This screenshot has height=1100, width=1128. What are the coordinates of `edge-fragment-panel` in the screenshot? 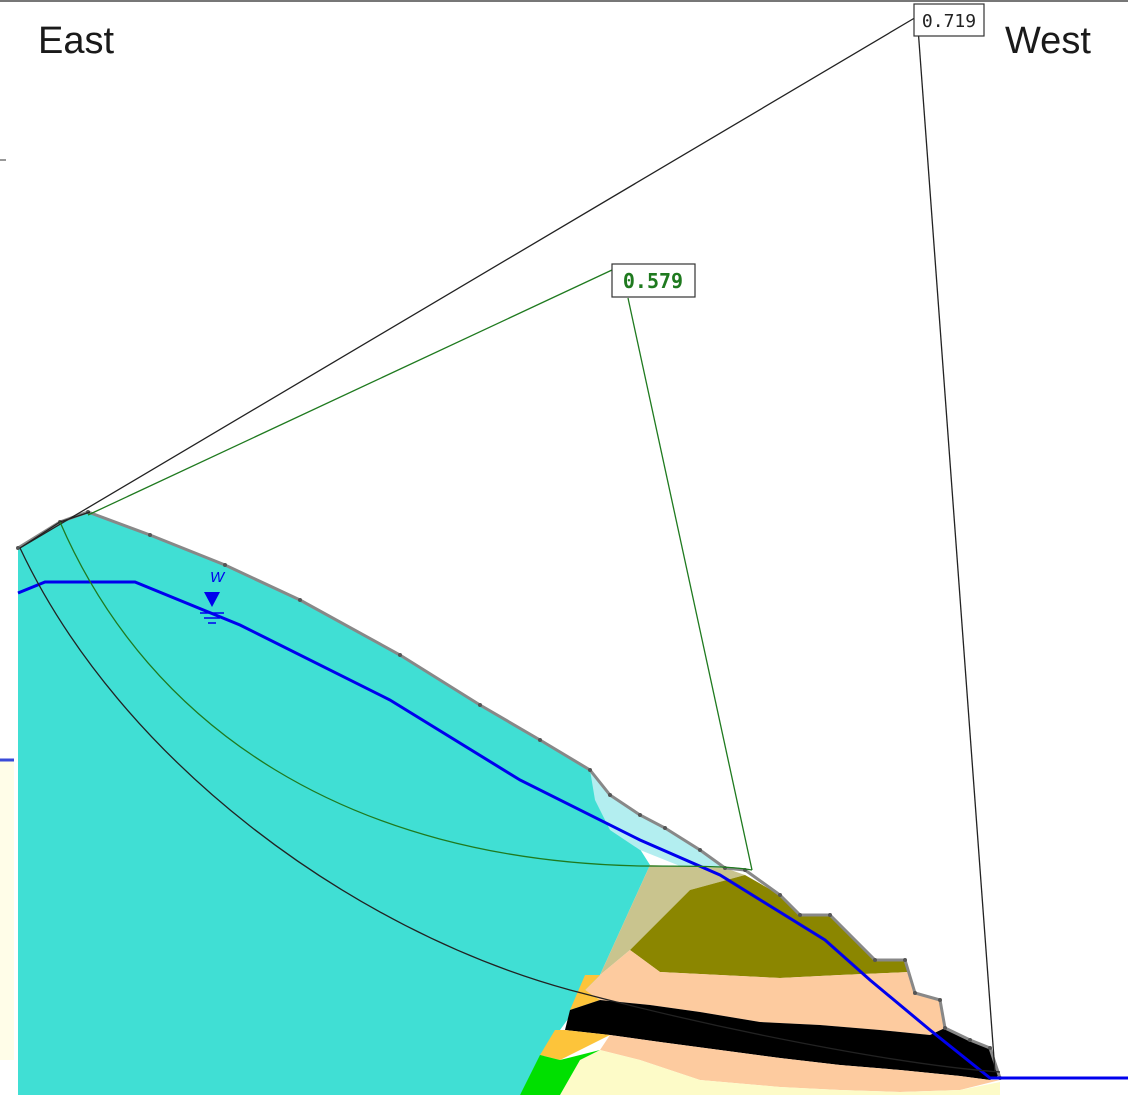 It's located at (7, 910).